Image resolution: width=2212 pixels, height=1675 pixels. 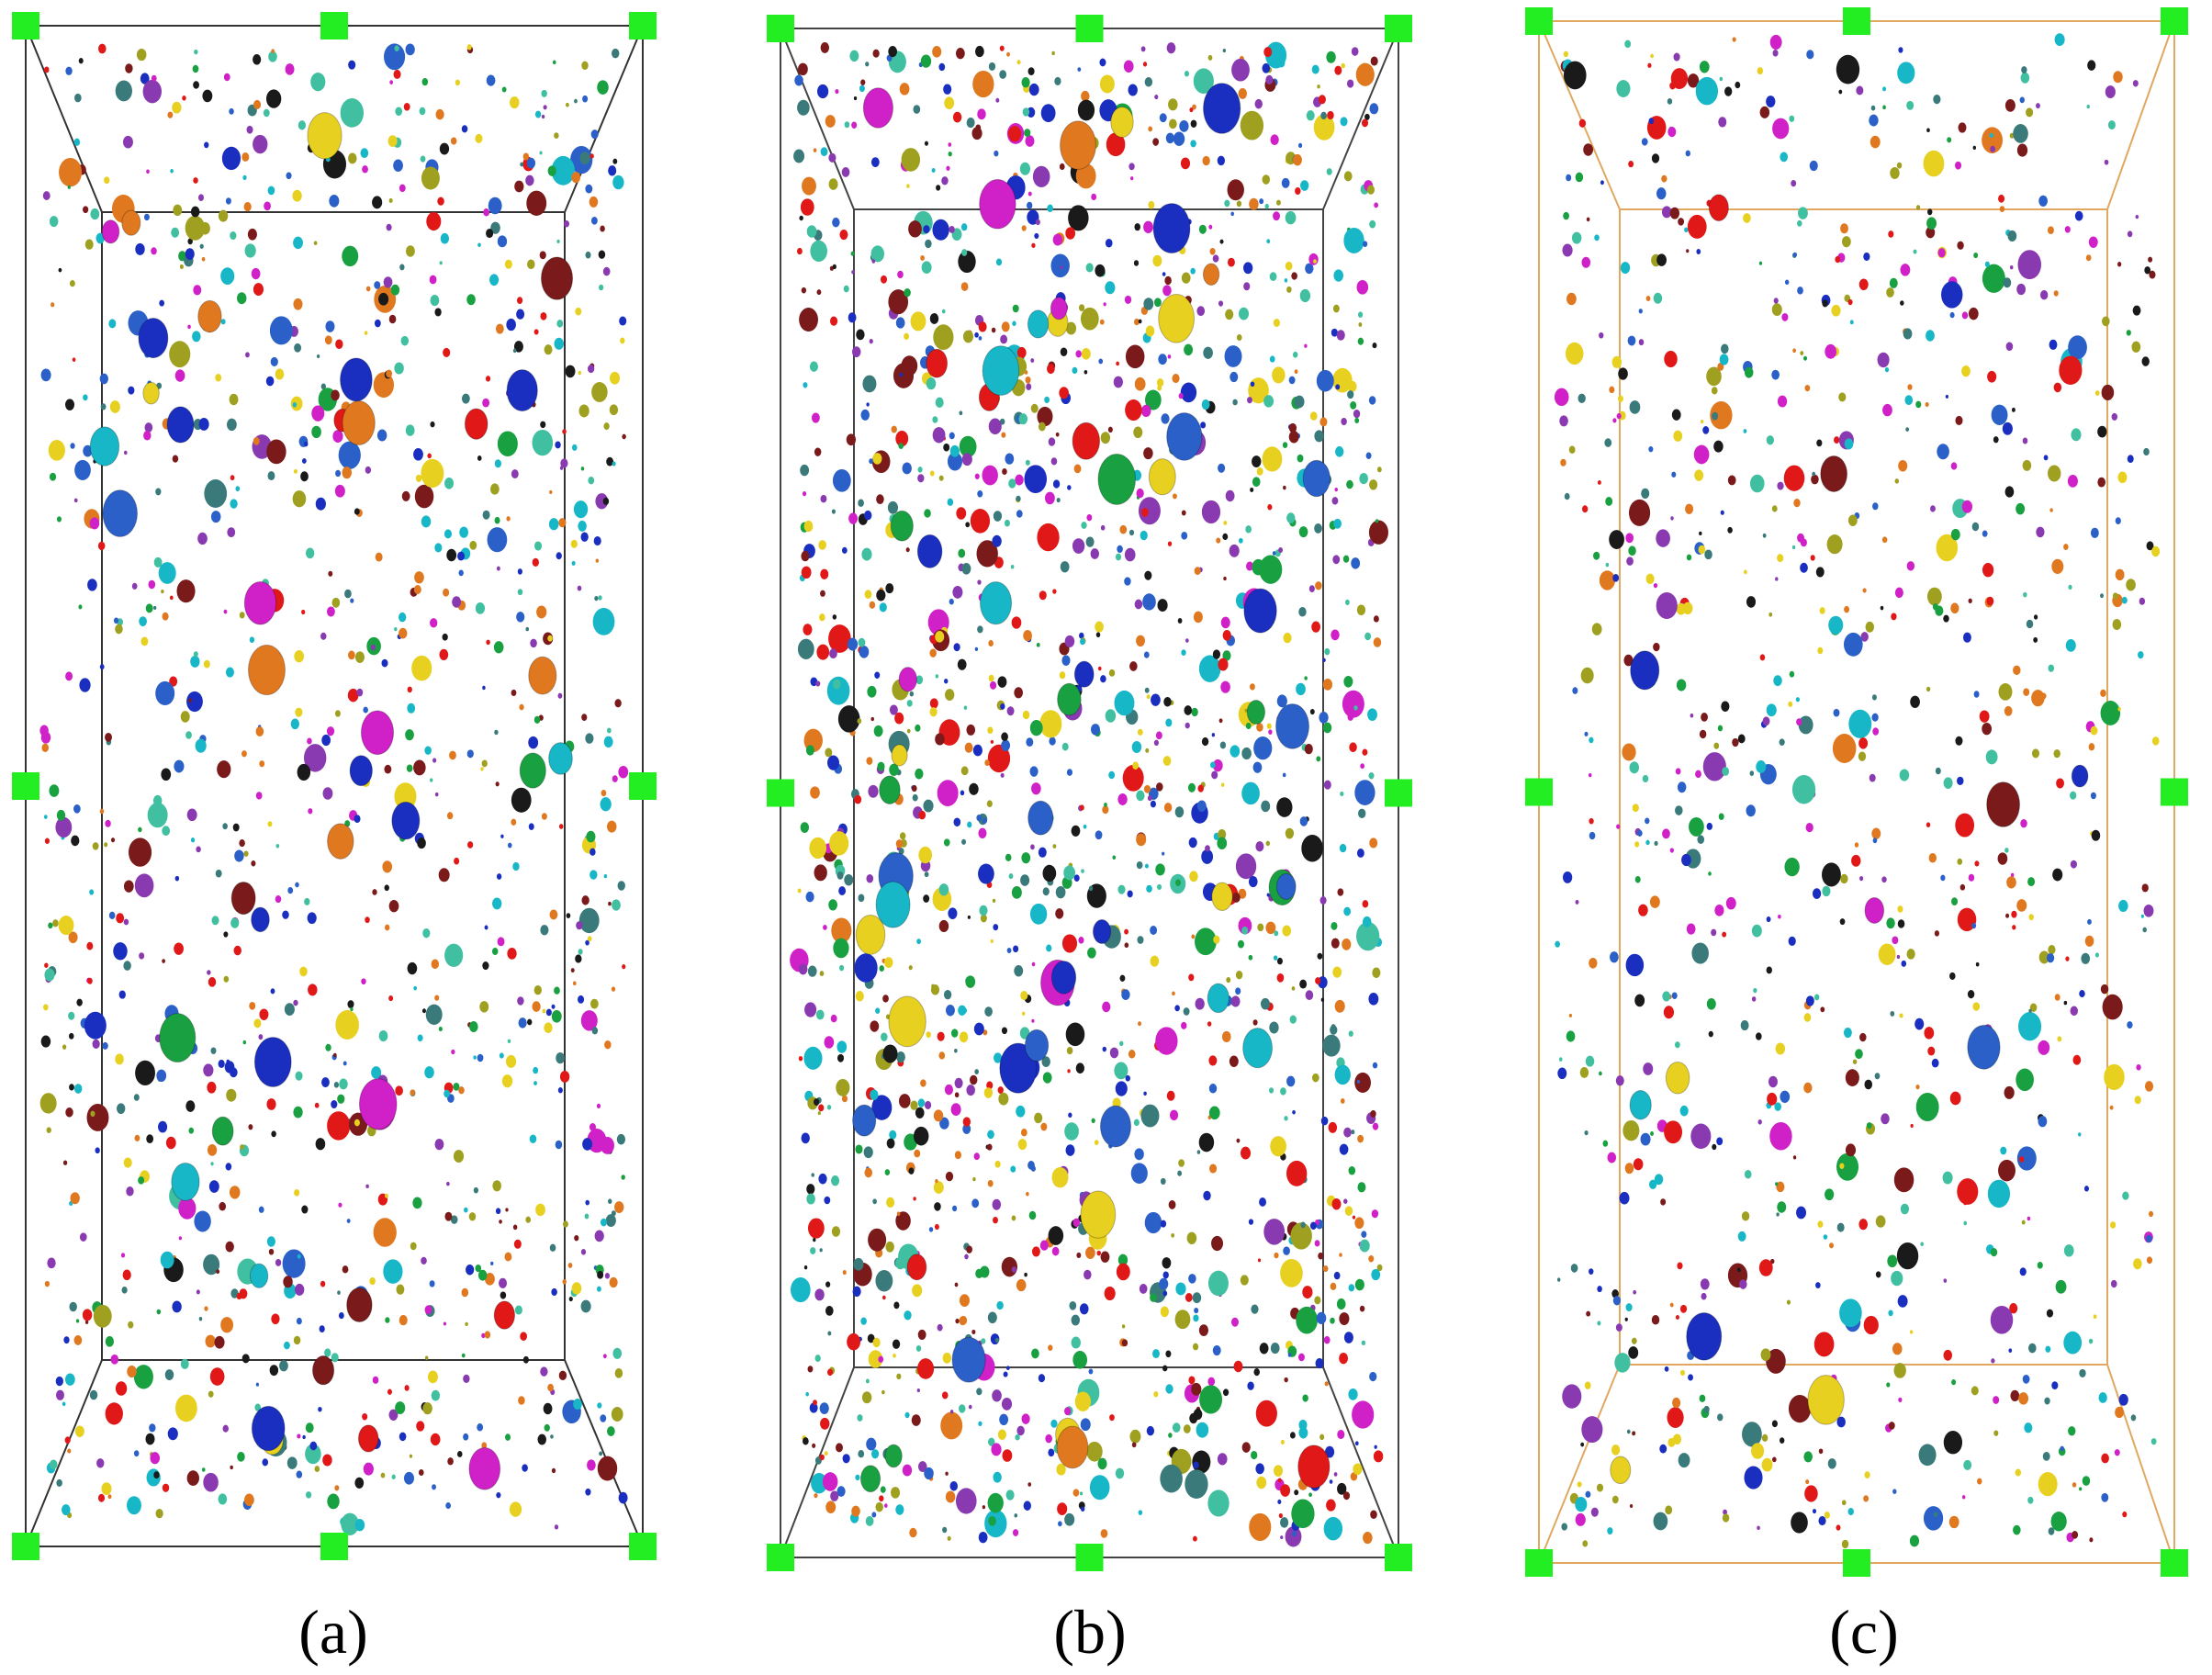 I want to click on handle, so click(x=334, y=25).